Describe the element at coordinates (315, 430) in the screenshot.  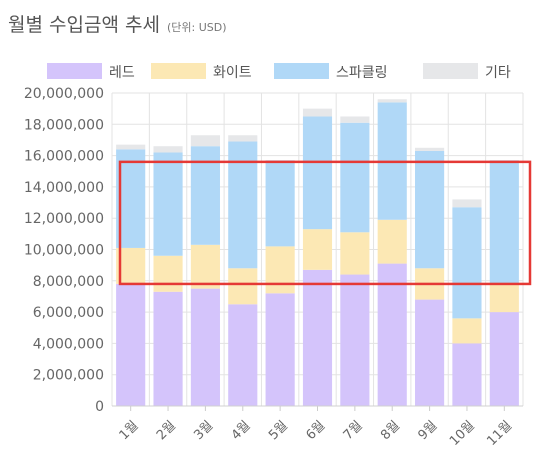
I see `x-tick-label: 6월` at that location.